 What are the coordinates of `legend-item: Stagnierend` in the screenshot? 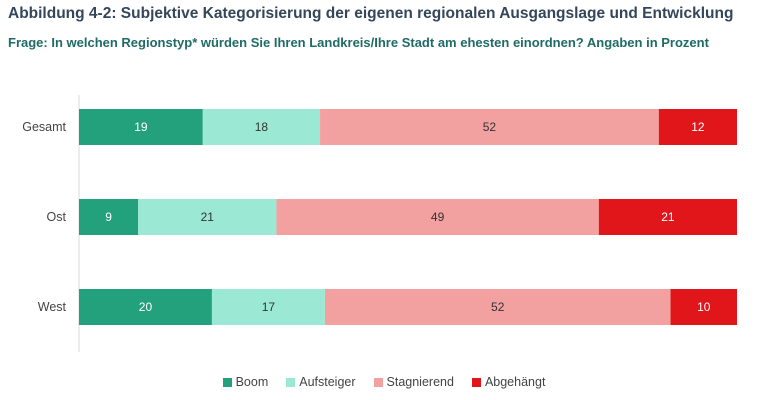 It's located at (413, 382).